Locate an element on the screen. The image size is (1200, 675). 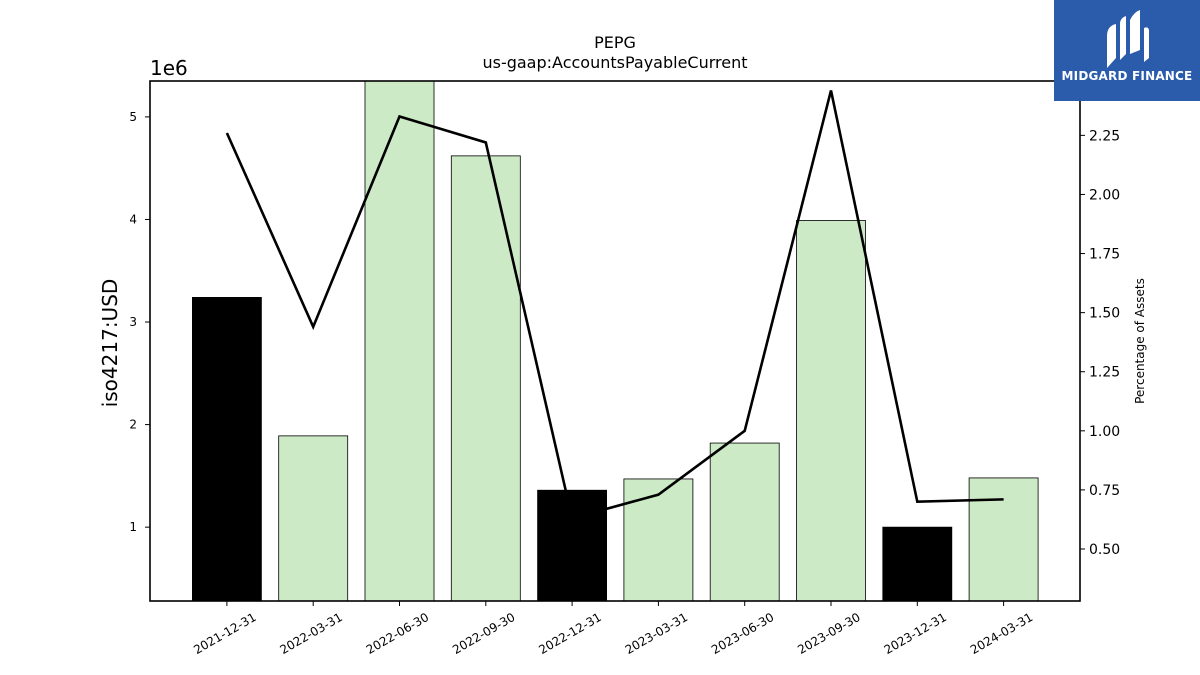
x-tick-label: 2023-06-30 is located at coordinates (742, 633).